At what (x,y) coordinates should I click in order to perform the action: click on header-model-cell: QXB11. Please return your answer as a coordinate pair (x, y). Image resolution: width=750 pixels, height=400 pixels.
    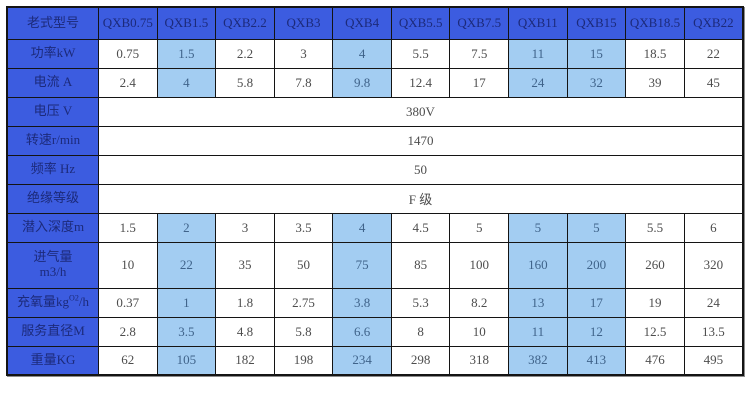
    Looking at the image, I should click on (538, 23).